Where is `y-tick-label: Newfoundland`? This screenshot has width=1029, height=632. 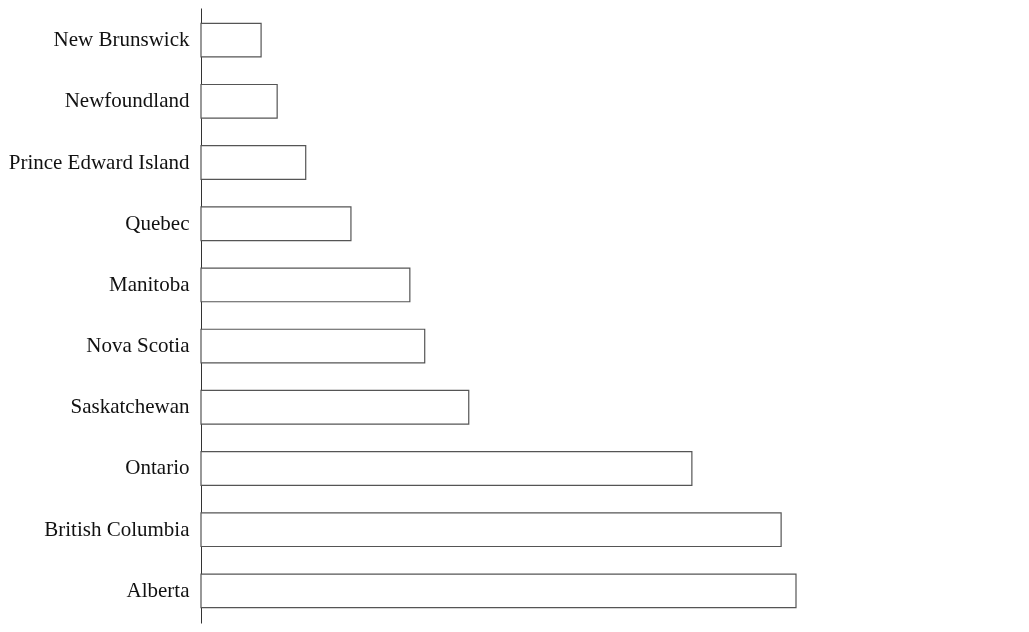
y-tick-label: Newfoundland is located at coordinates (127, 100).